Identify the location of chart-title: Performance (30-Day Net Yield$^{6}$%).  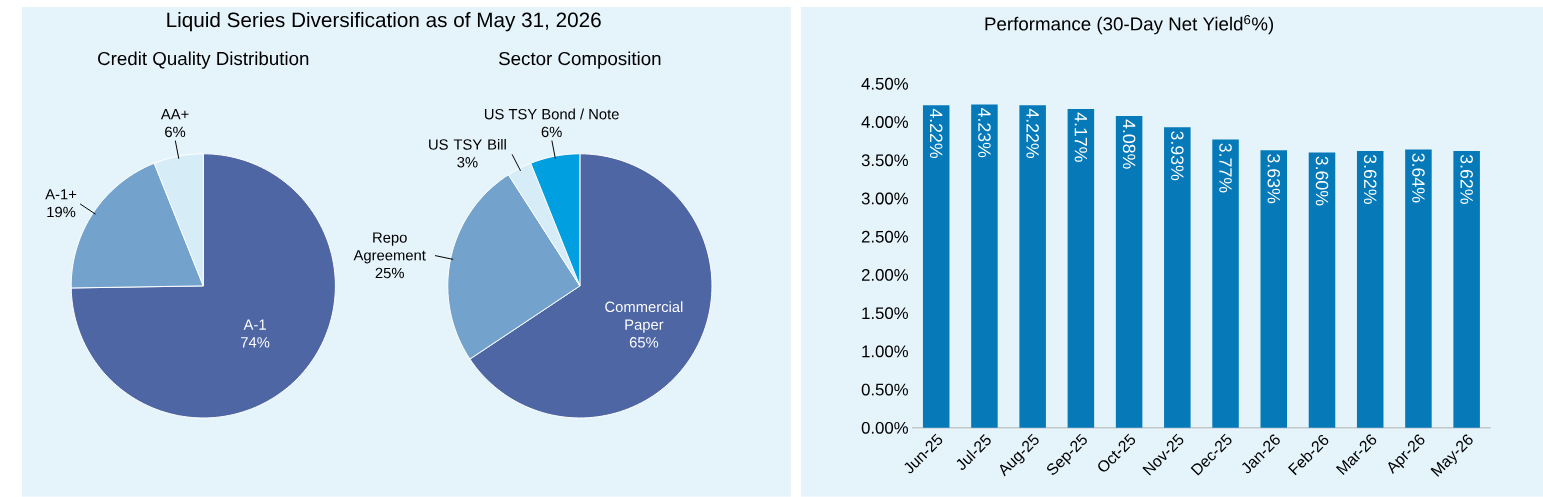
(1129, 25).